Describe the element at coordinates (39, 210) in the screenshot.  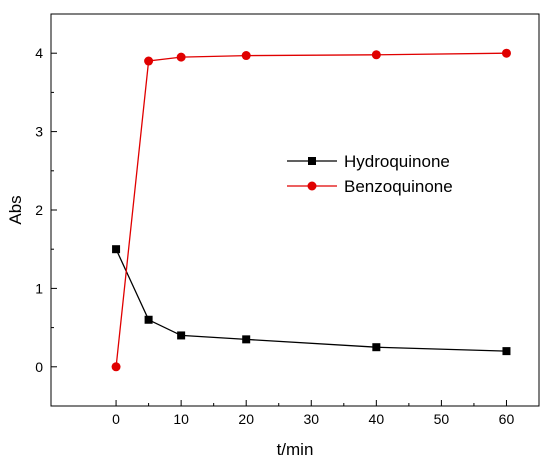
I see `y-tick-label: 2` at that location.